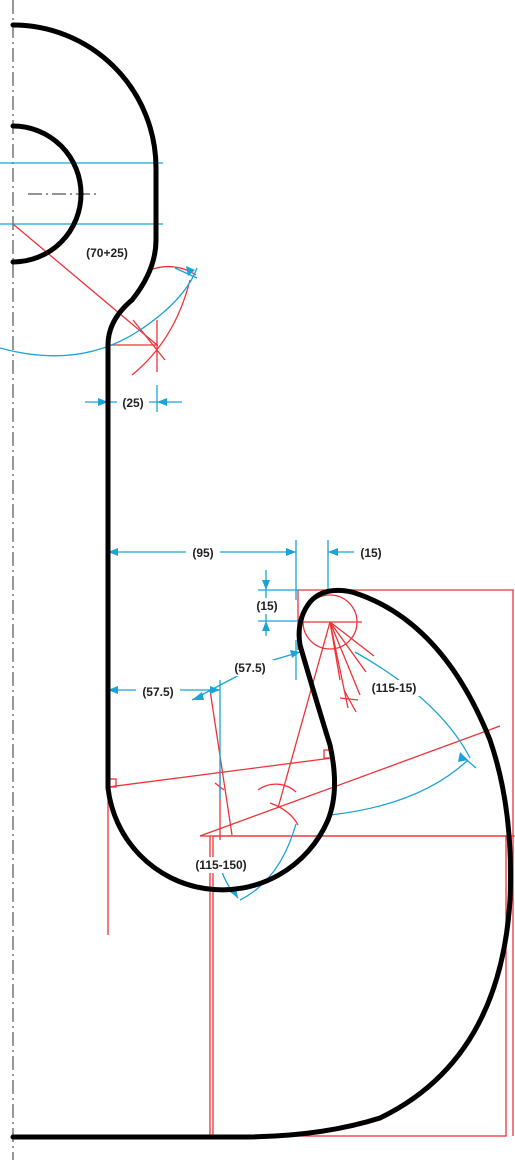 The height and width of the screenshot is (1160, 515). I want to click on dim-inner-arc-right: (57.5), so click(249, 668).